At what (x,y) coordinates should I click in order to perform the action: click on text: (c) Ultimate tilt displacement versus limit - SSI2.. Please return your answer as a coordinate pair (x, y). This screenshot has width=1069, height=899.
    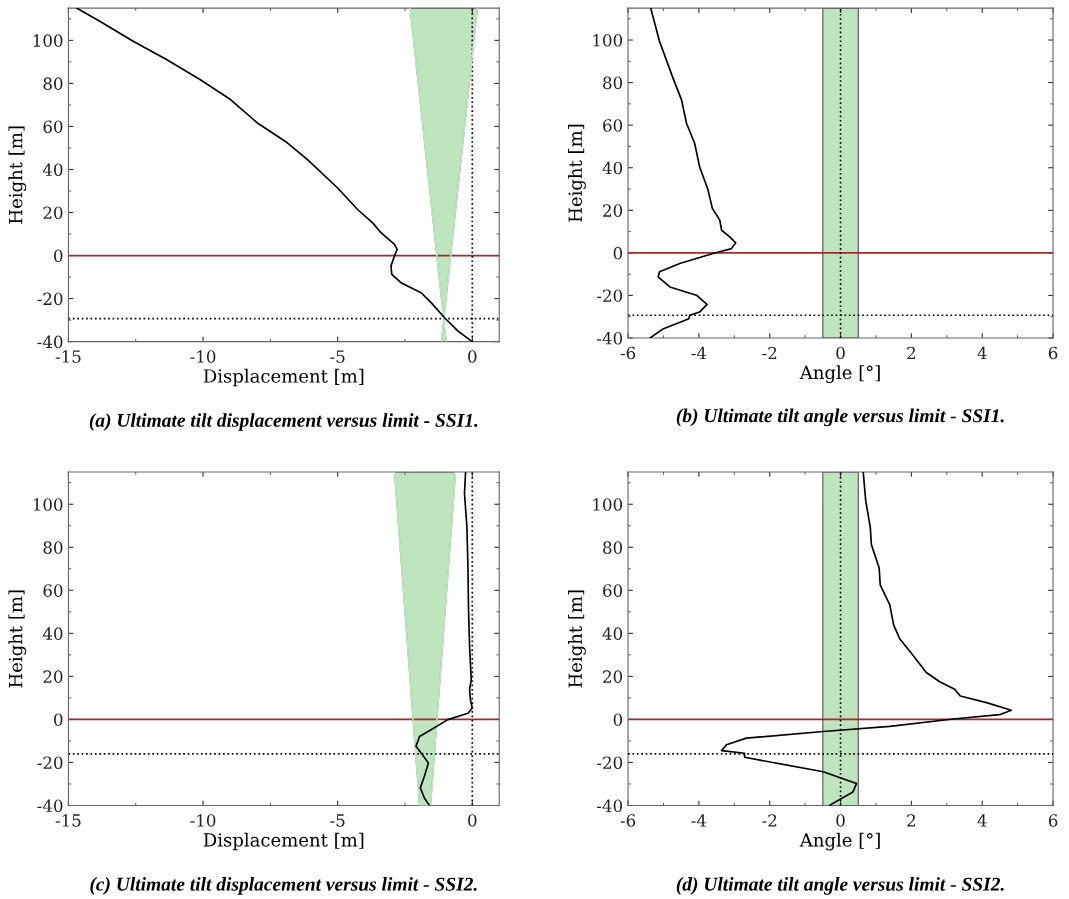
    Looking at the image, I should click on (283, 886).